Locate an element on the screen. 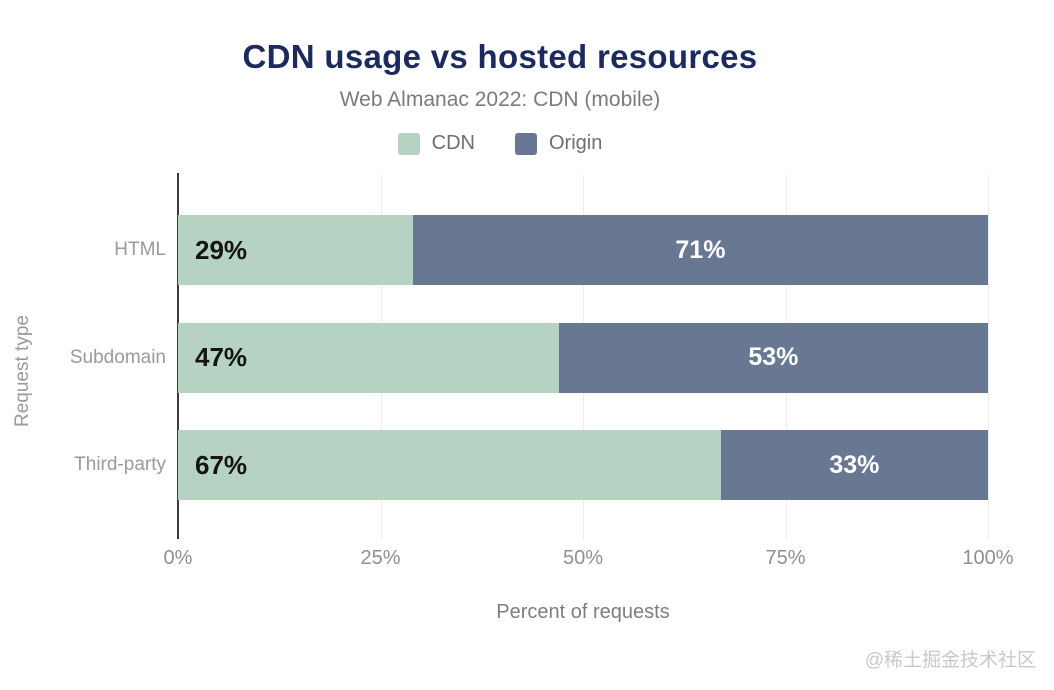  bar-segment-origin-third-party: 33% is located at coordinates (854, 465).